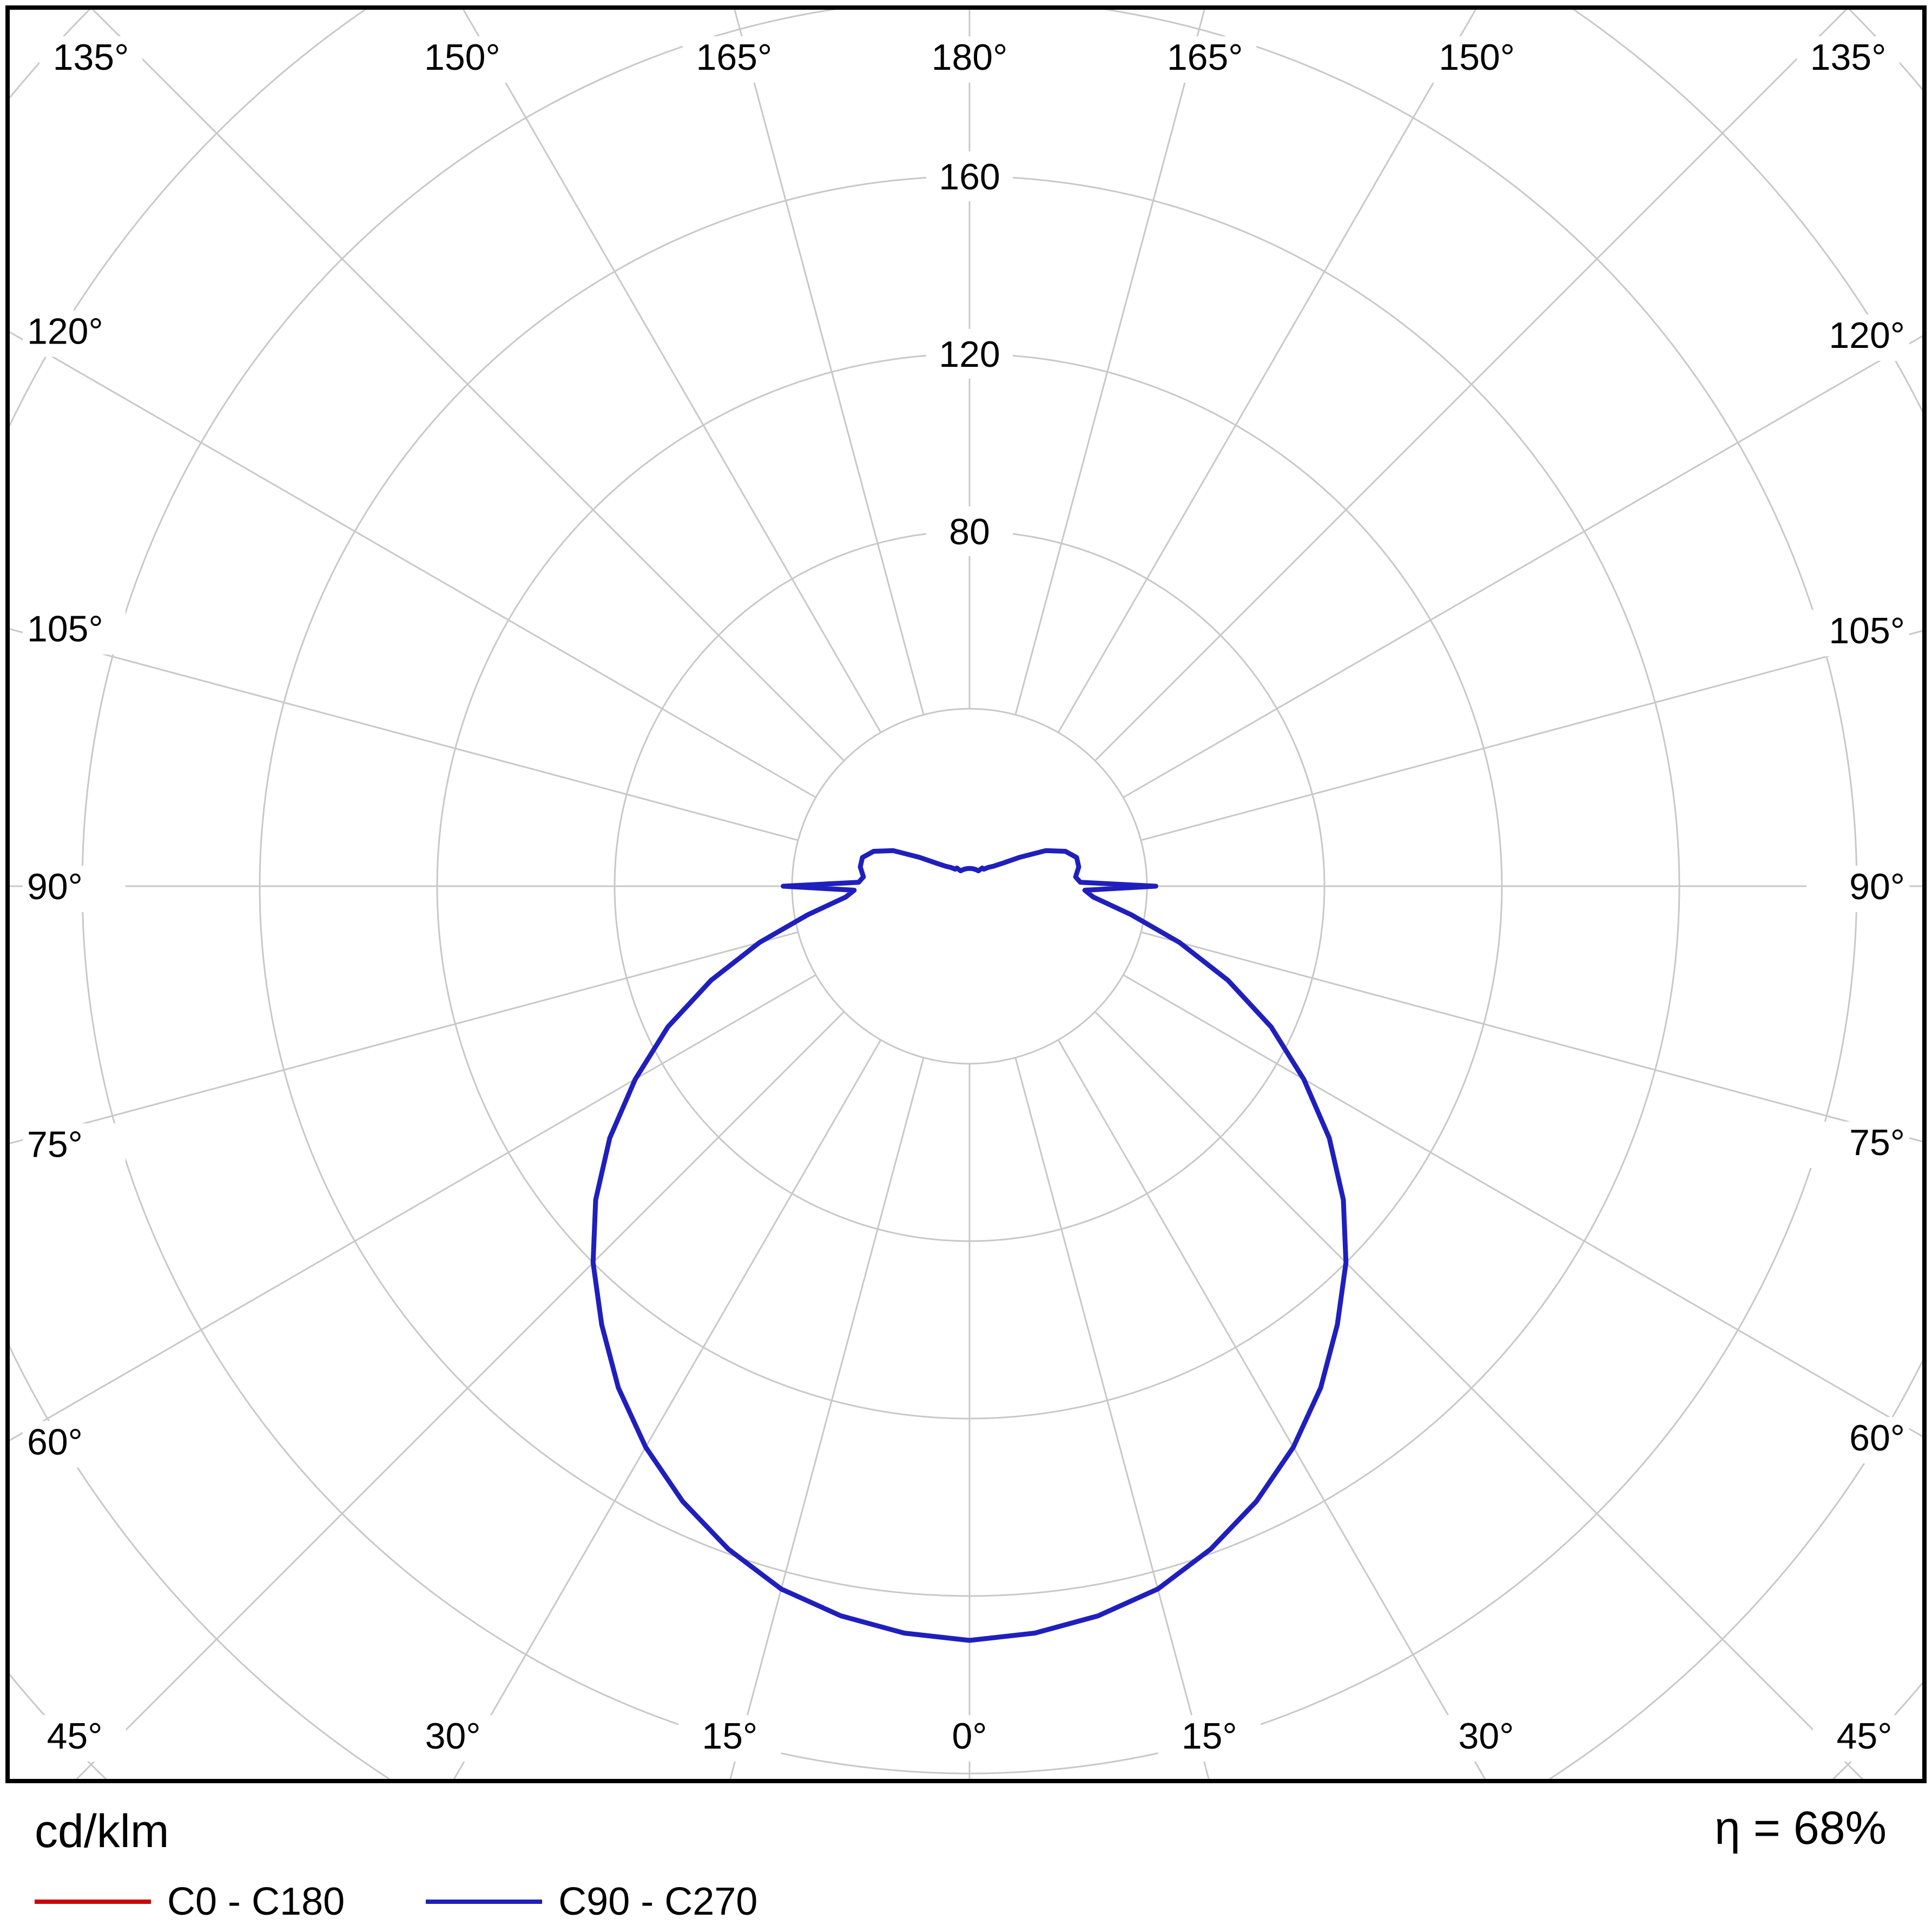 This screenshot has height=1932, width=1932. I want to click on units-label: cd/klm, so click(102, 1831).